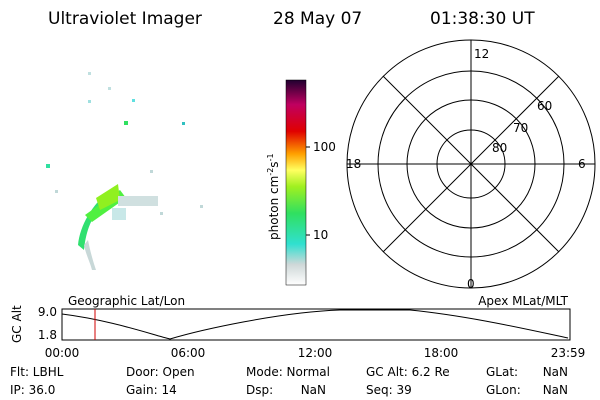 The image size is (600, 400). I want to click on status-field: GLon:, so click(503, 390).